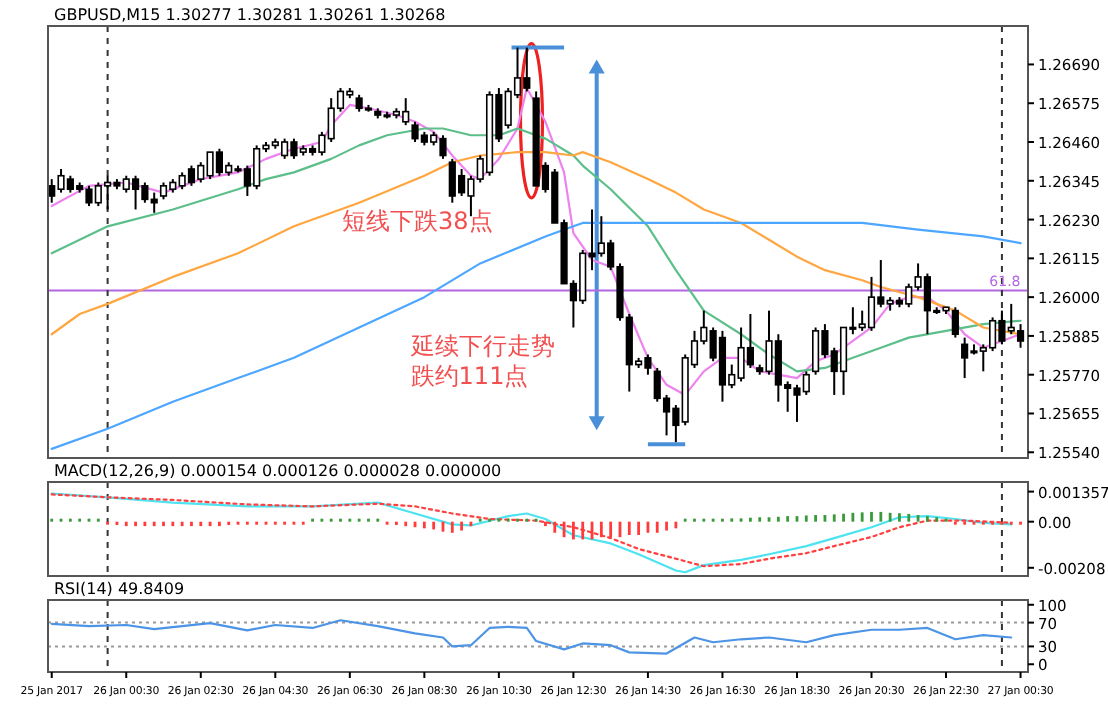 This screenshot has width=1108, height=710. Describe the element at coordinates (278, 471) in the screenshot. I see `chart-title: MACD(12,26,9) 0.000154 0.000126 0.000028 0.000000` at that location.